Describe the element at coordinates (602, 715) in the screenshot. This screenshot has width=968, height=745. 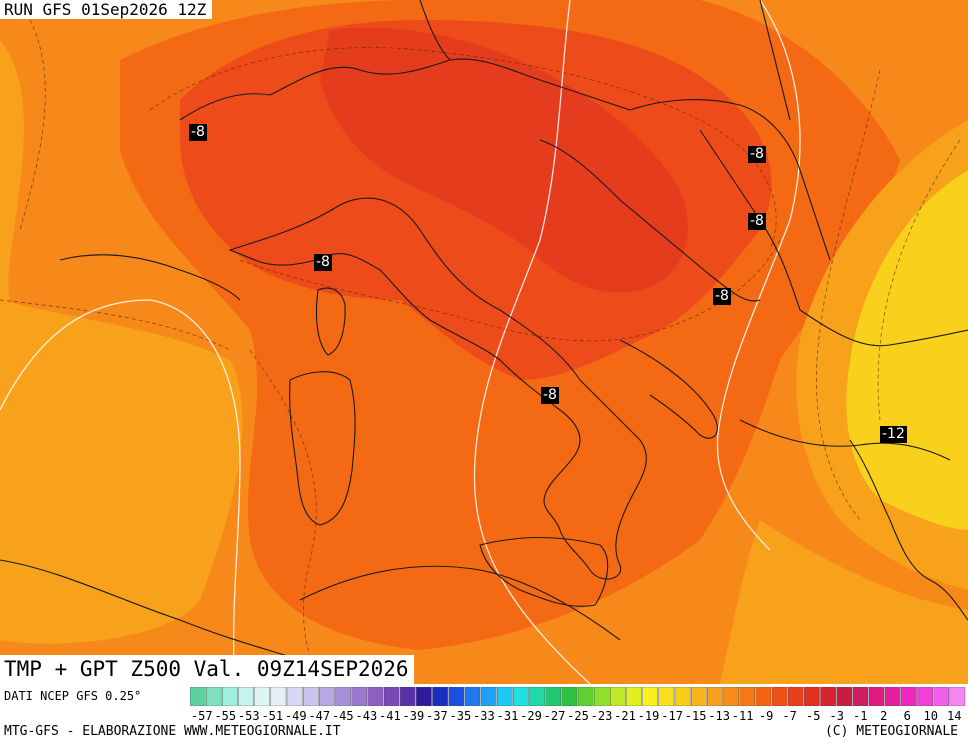
I see `legend-tick: -23` at that location.